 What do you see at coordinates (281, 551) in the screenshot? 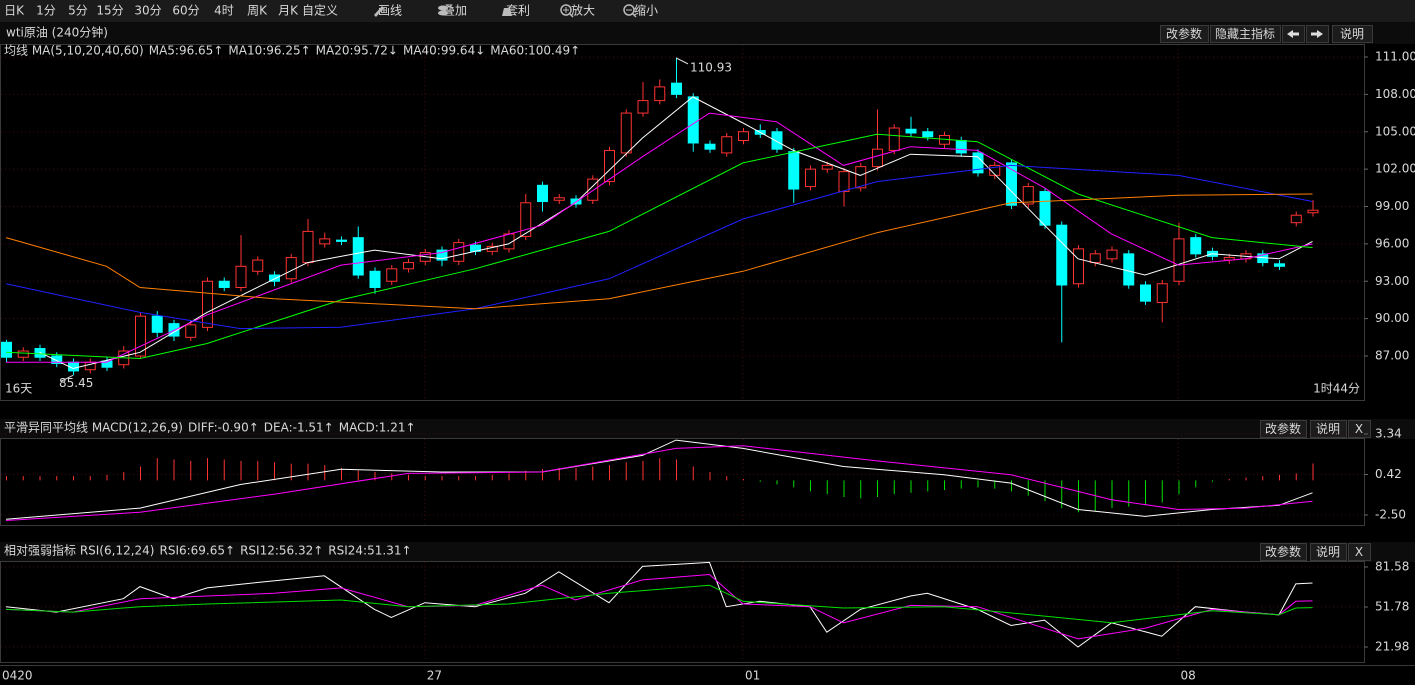
I see `legend-item: RSI12:56.32↑` at bounding box center [281, 551].